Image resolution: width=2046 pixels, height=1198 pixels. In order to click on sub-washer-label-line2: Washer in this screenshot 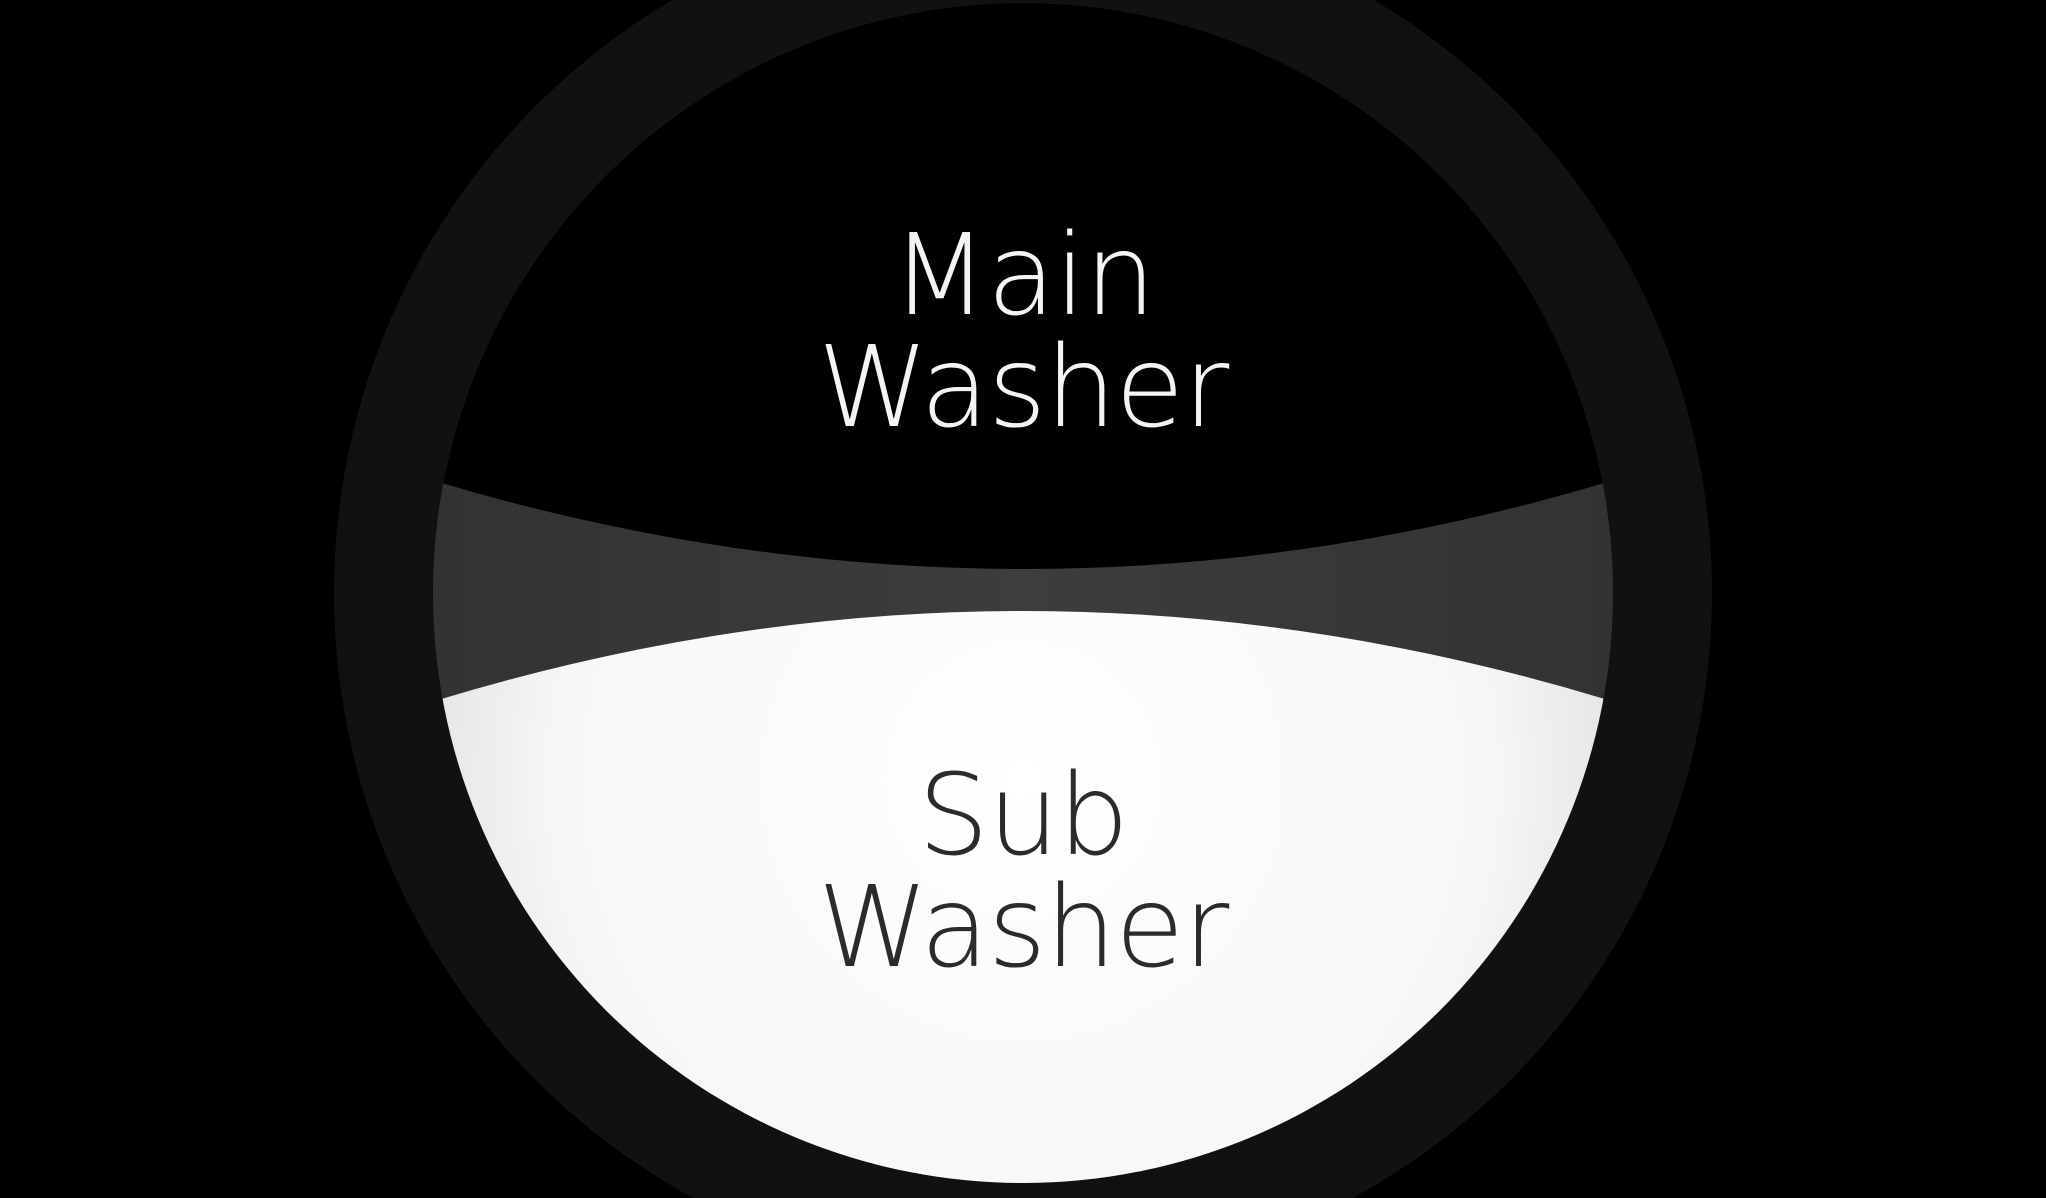, I will do `click(1023, 928)`.